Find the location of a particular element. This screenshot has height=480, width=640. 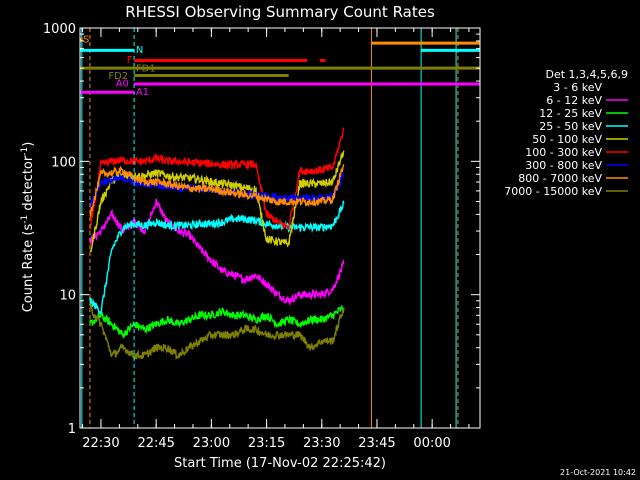

state-label-fd2: FD2 is located at coordinates (118, 76).